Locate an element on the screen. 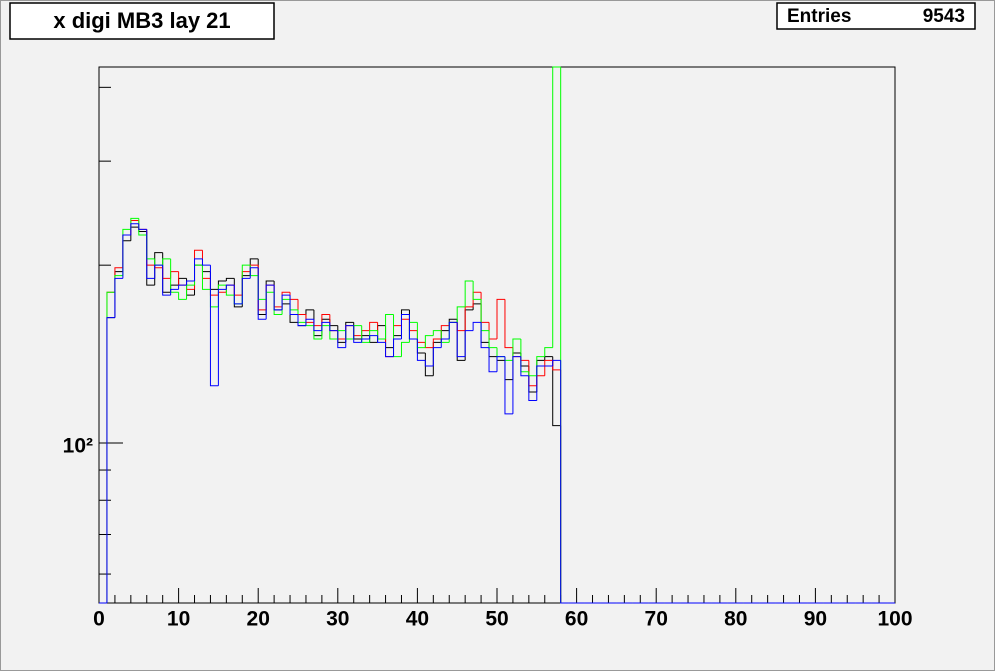 The width and height of the screenshot is (995, 671). x-tick-label: 20 is located at coordinates (258, 619).